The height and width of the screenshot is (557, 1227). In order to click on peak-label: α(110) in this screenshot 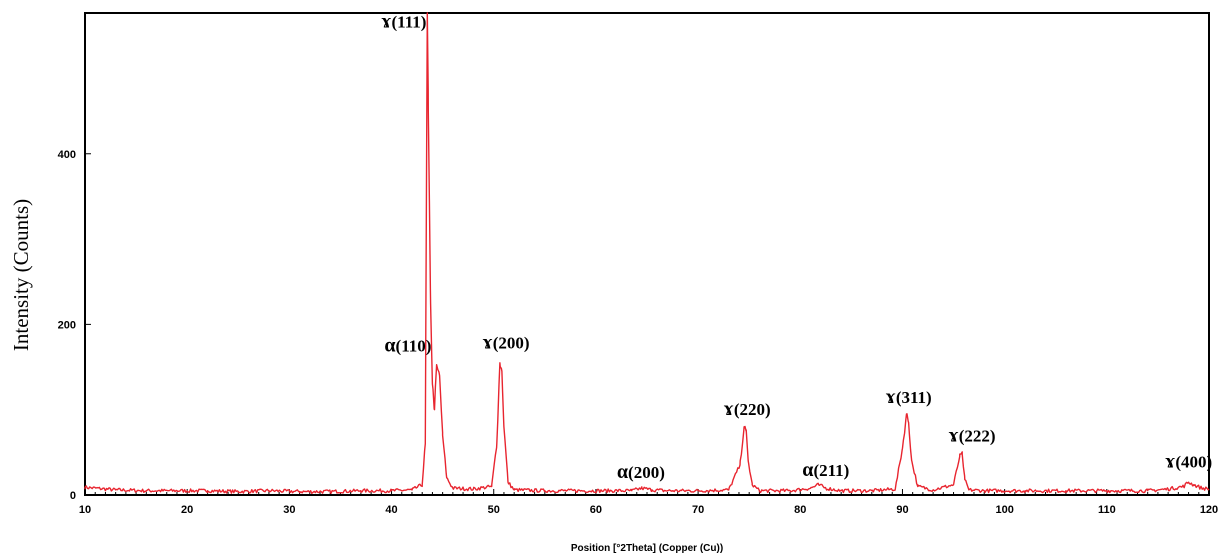, I will do `click(407, 346)`.